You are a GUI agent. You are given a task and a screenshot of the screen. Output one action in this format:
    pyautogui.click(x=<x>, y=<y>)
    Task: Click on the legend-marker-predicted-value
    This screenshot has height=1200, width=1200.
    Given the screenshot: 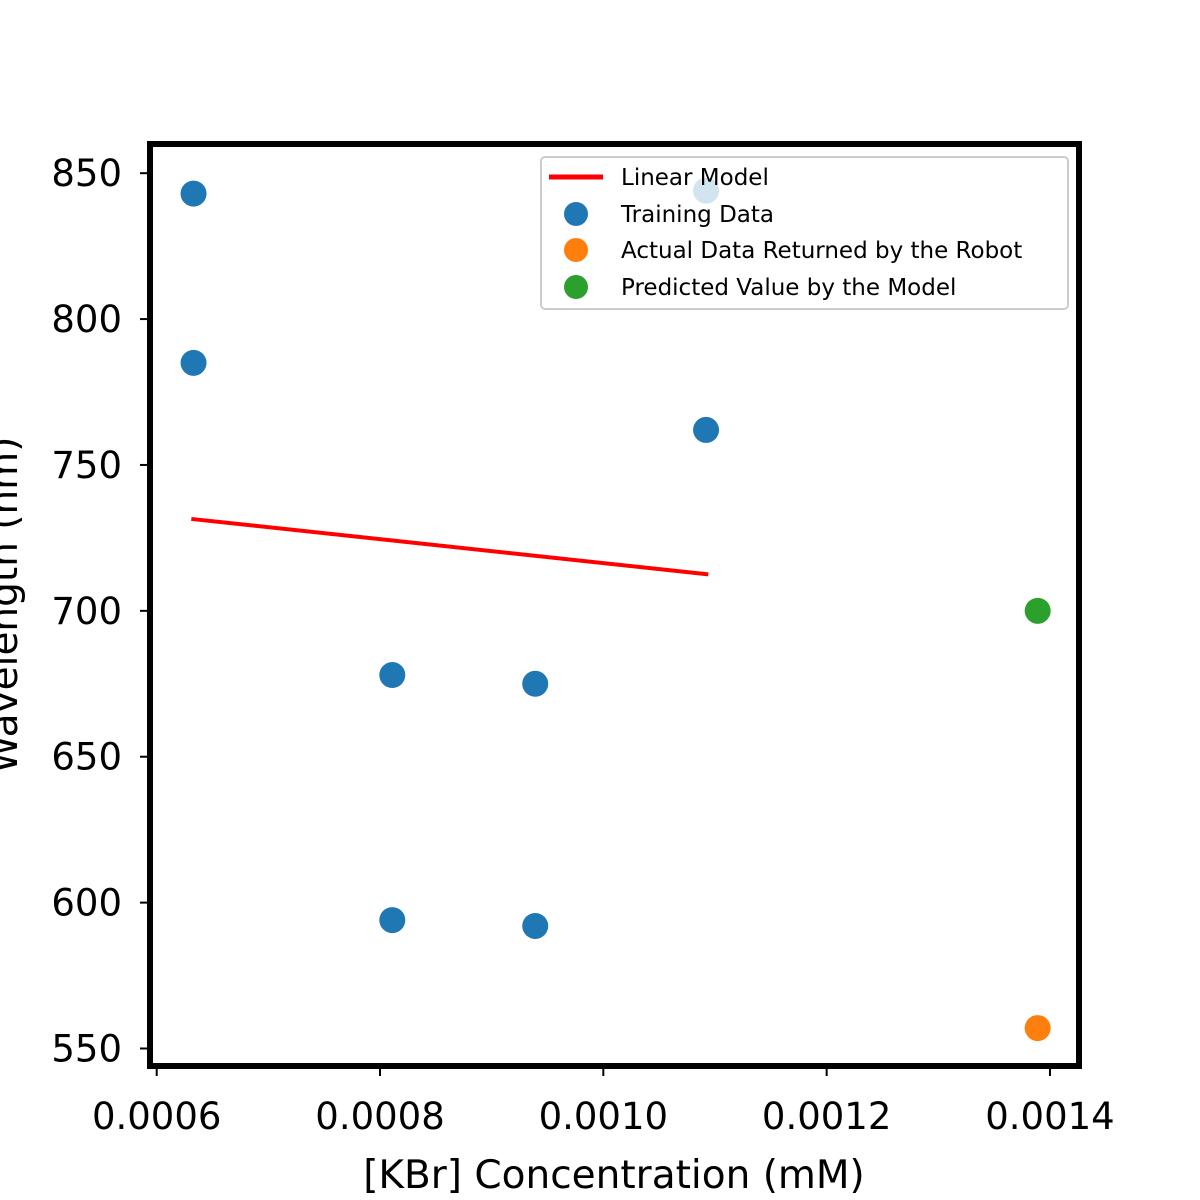 What is the action you would take?
    pyautogui.click(x=576, y=287)
    